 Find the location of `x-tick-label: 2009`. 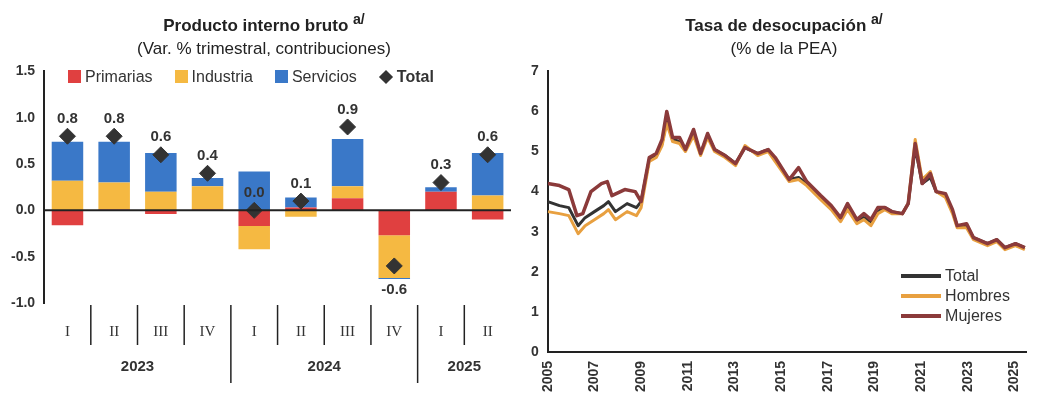

x-tick-label: 2009 is located at coordinates (639, 376).